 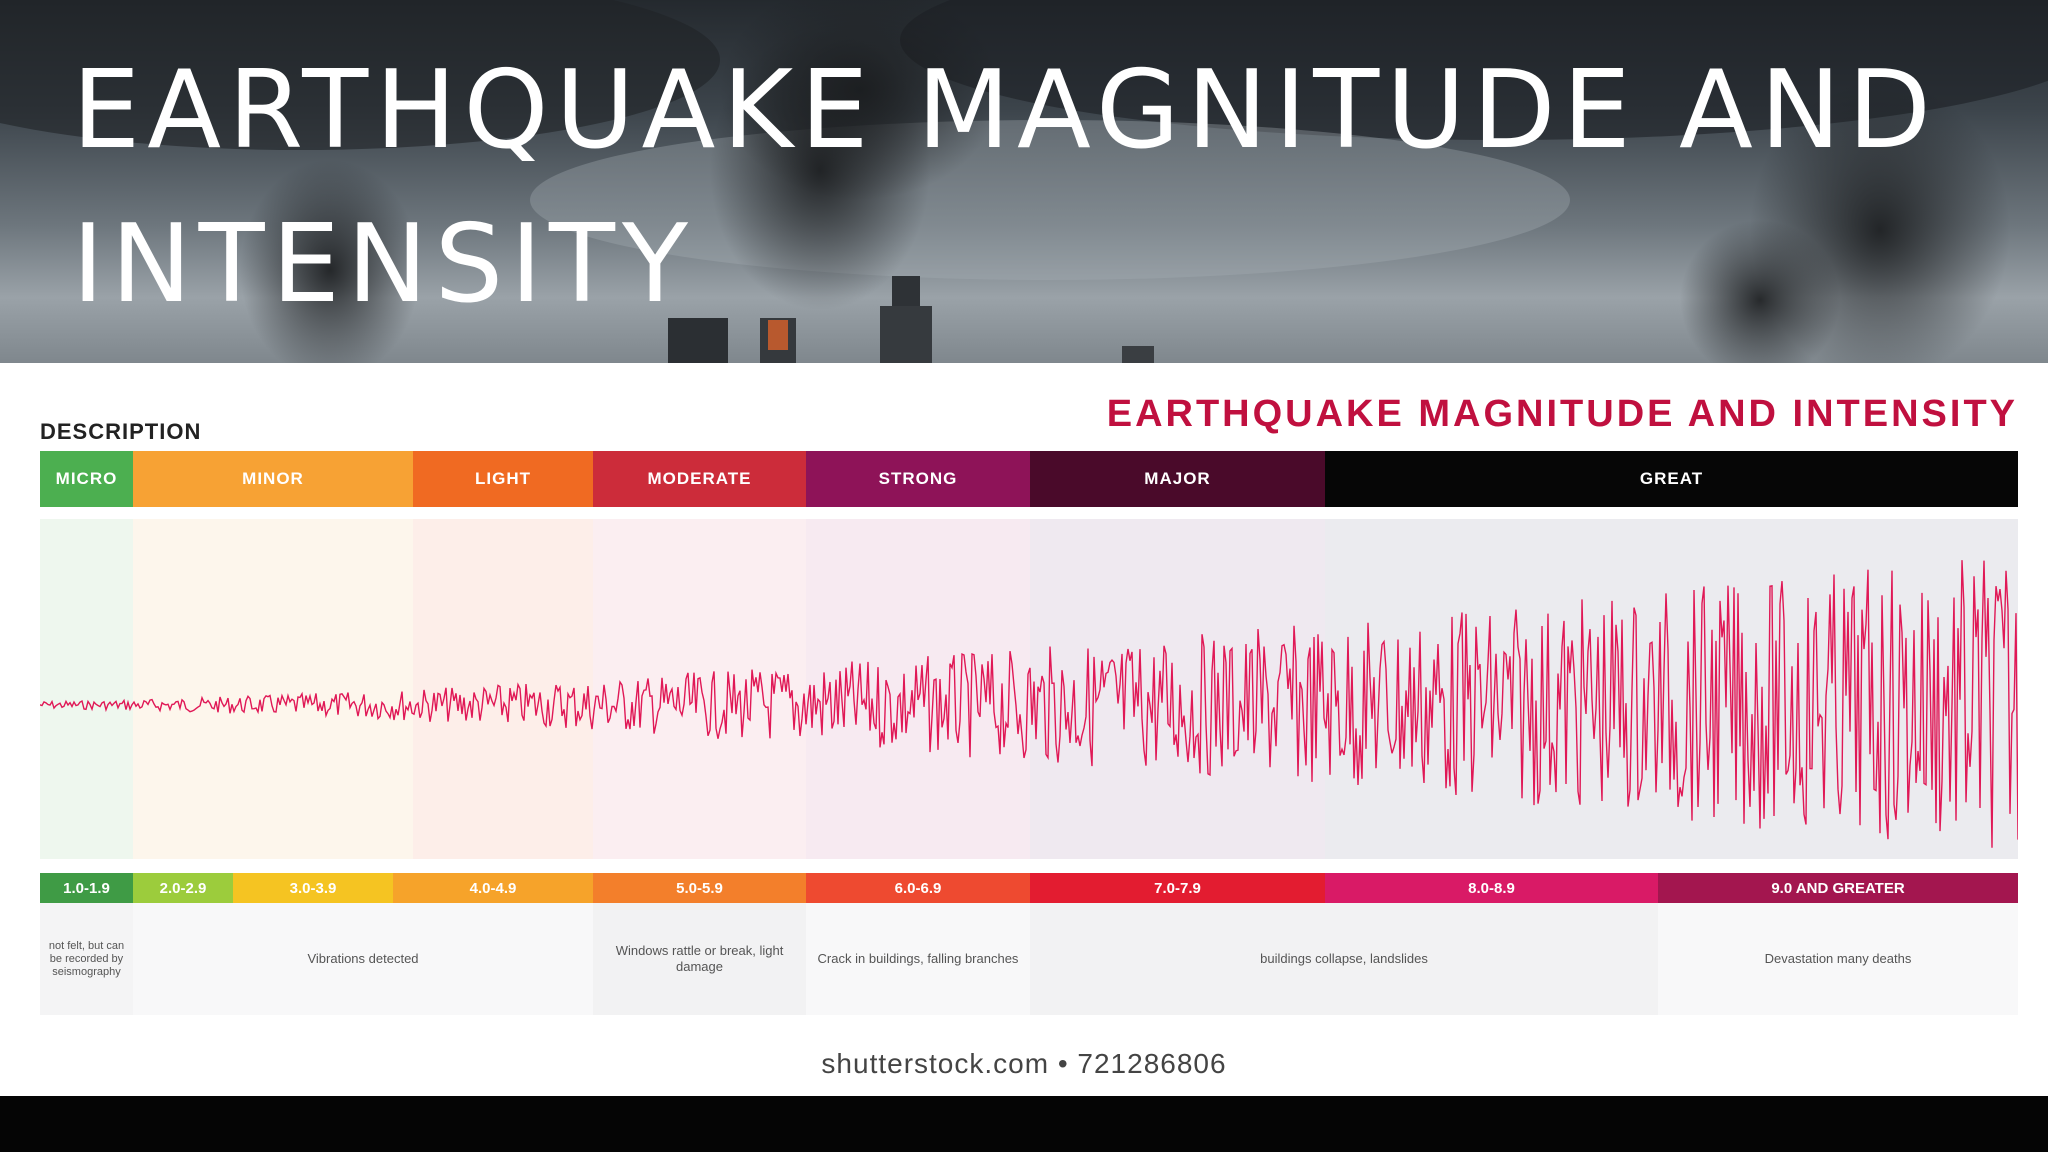 What do you see at coordinates (503, 479) in the screenshot?
I see `category-light: LIGHT` at bounding box center [503, 479].